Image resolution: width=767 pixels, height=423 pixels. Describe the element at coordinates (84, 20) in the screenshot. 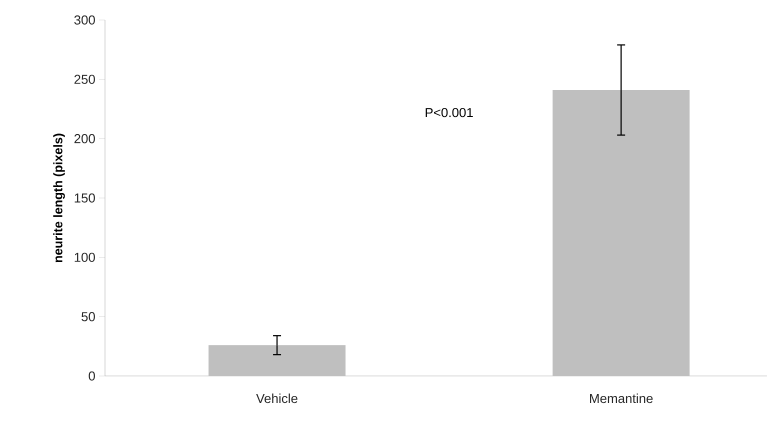

I see `y-tick-label: 300` at that location.